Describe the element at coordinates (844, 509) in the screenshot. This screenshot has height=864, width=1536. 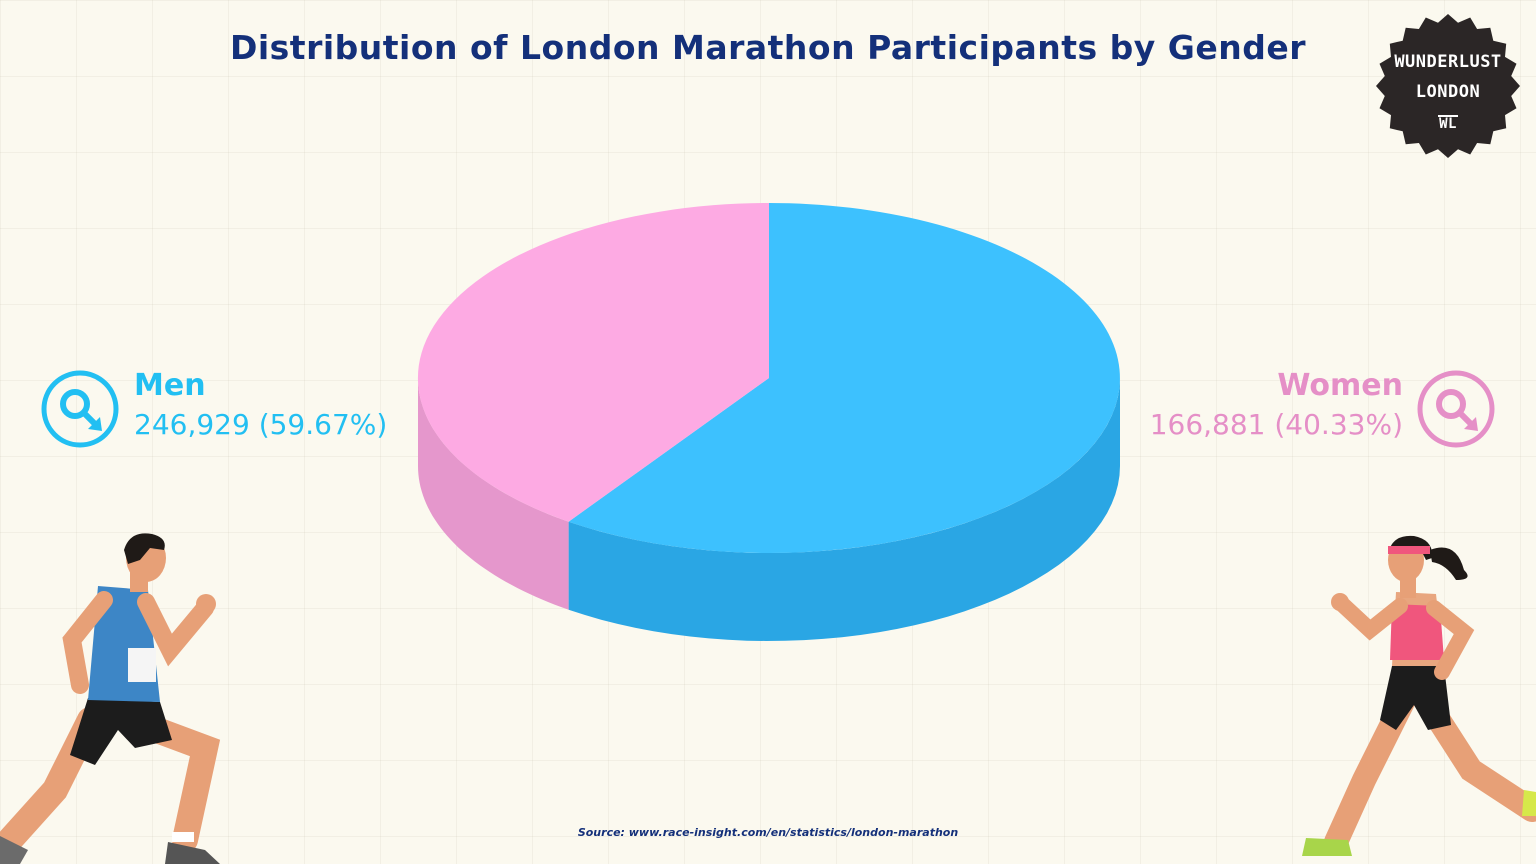
I see `pie-side-men` at that location.